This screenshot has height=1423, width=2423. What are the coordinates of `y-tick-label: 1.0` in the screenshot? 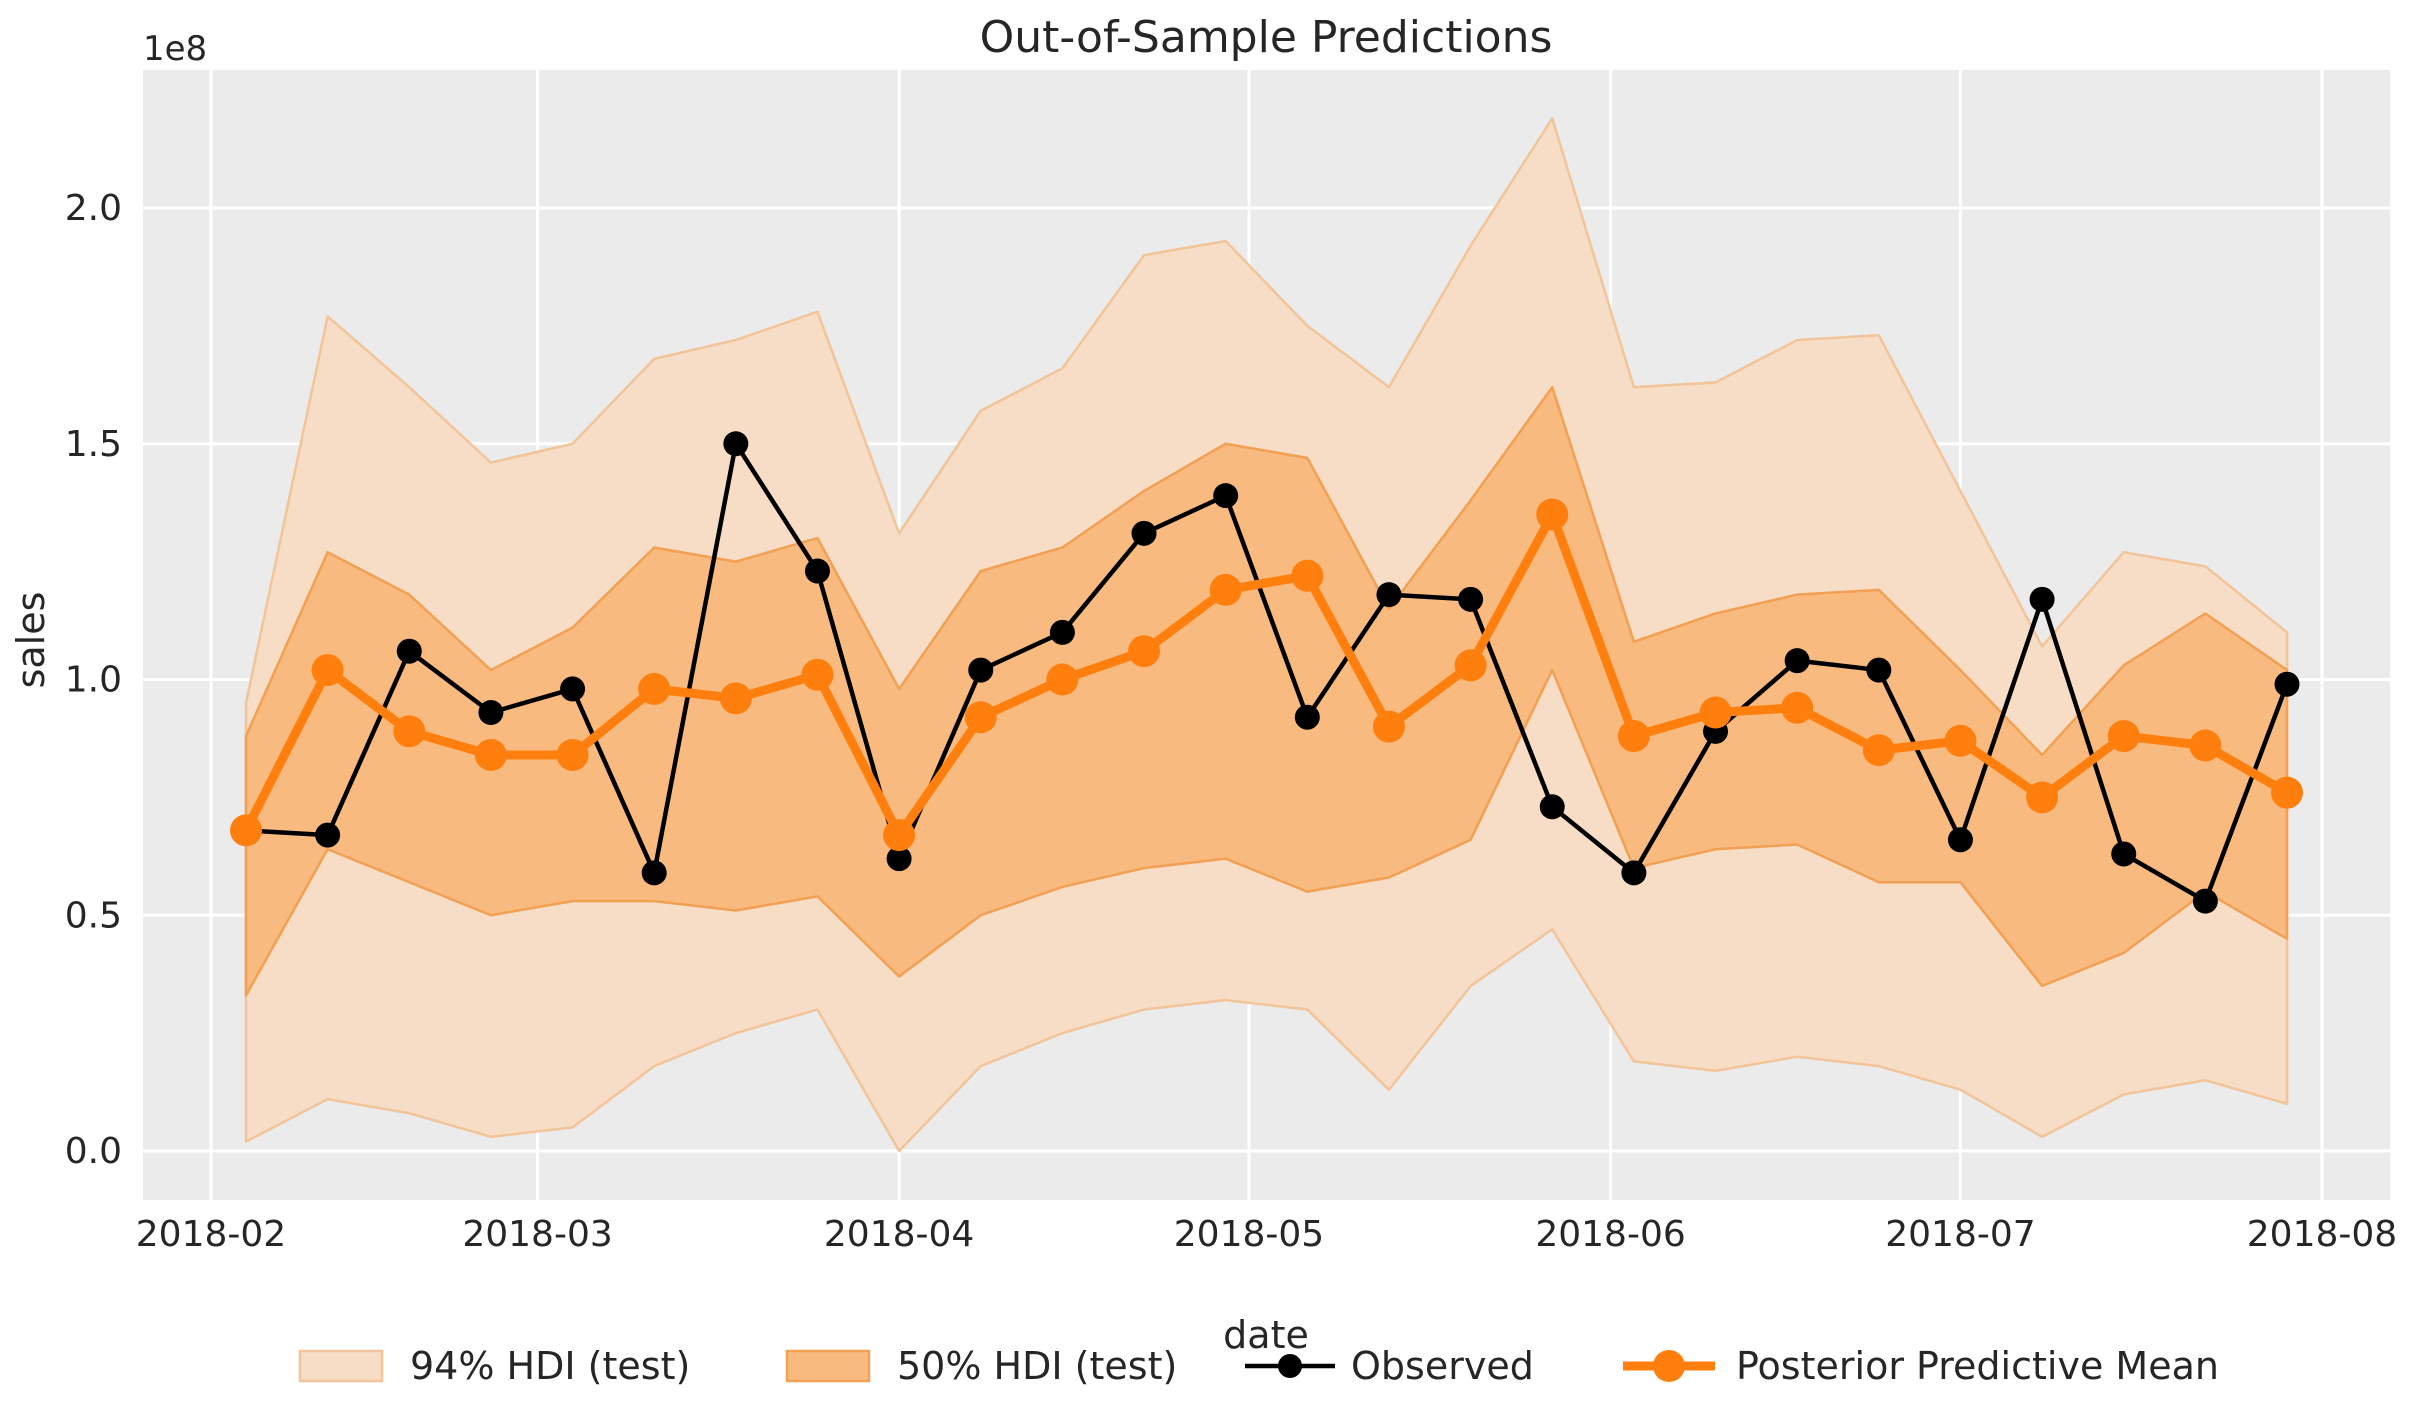 It's located at (93, 680).